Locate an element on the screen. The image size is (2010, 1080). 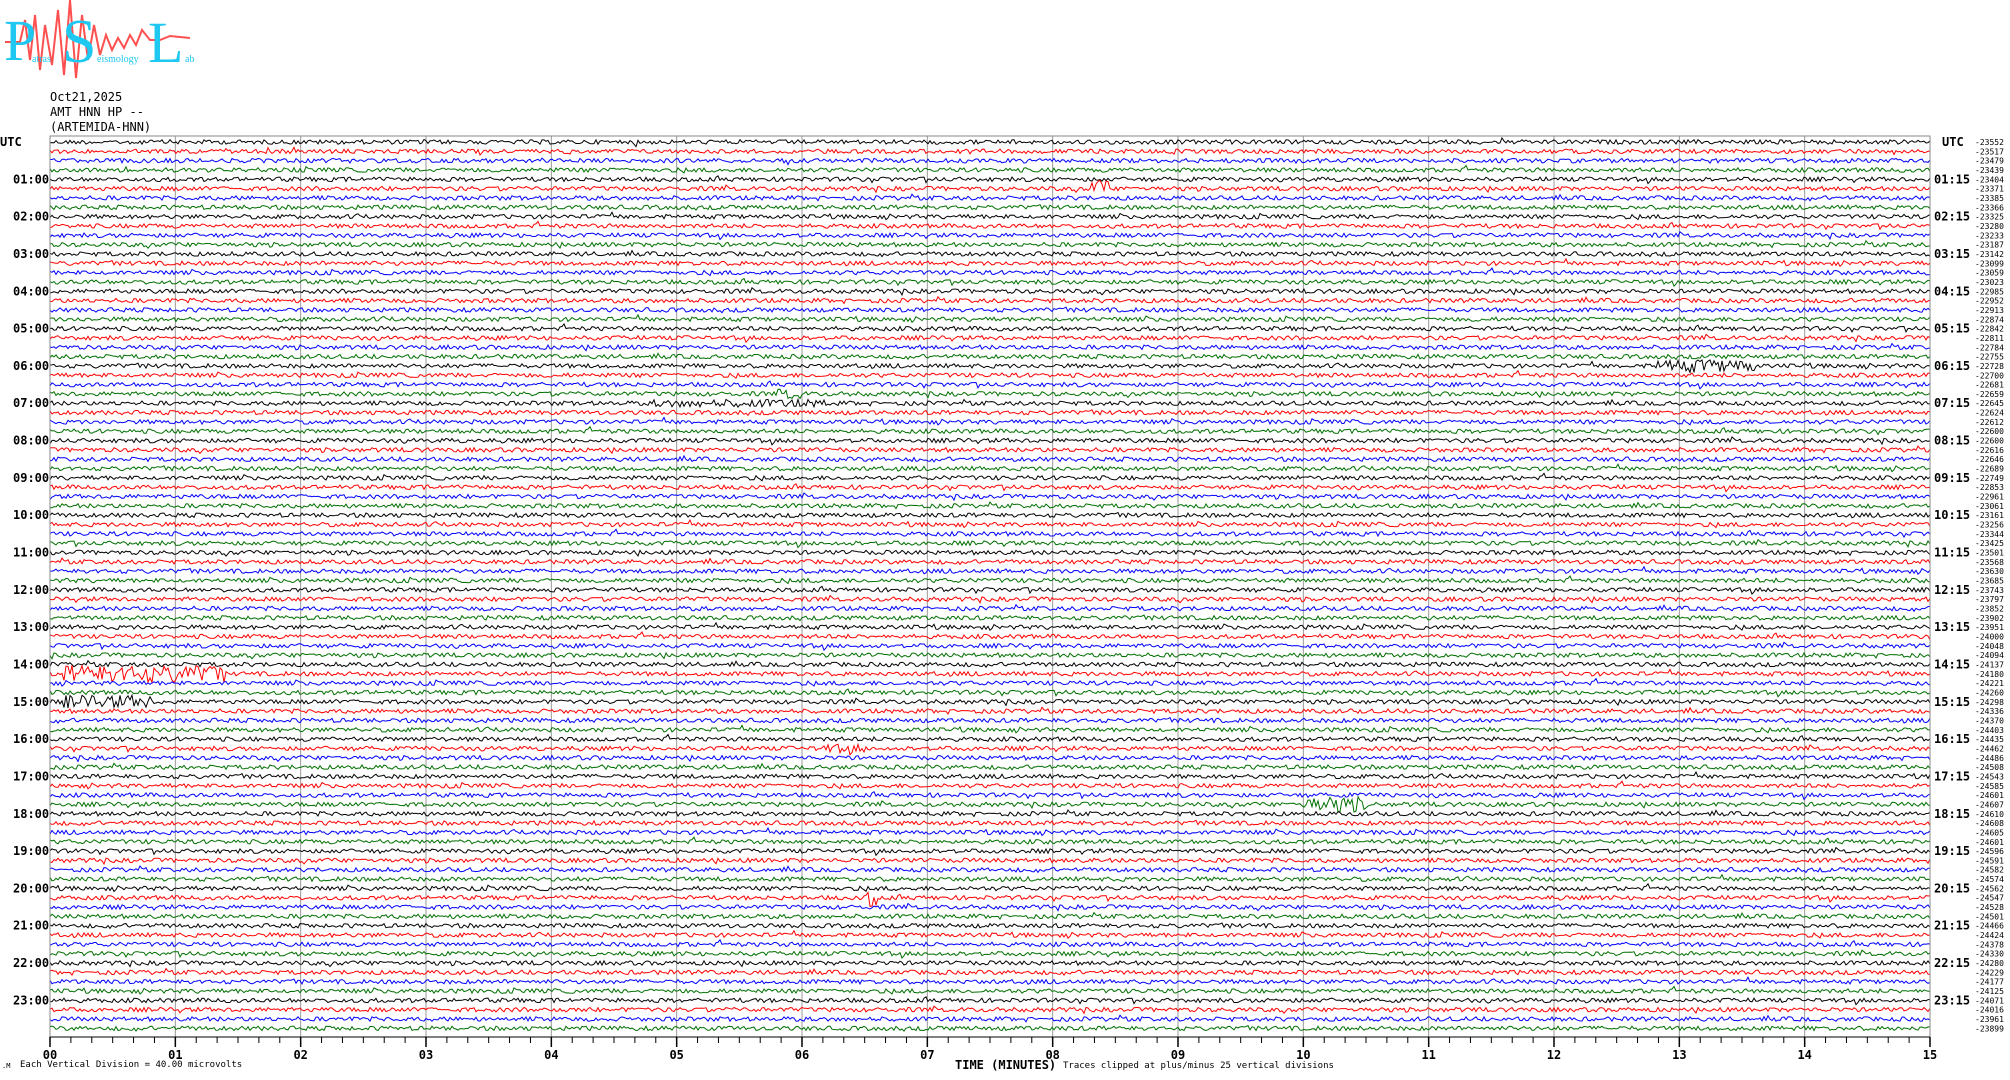
row-offset-label: -22784 is located at coordinates (1989, 347).